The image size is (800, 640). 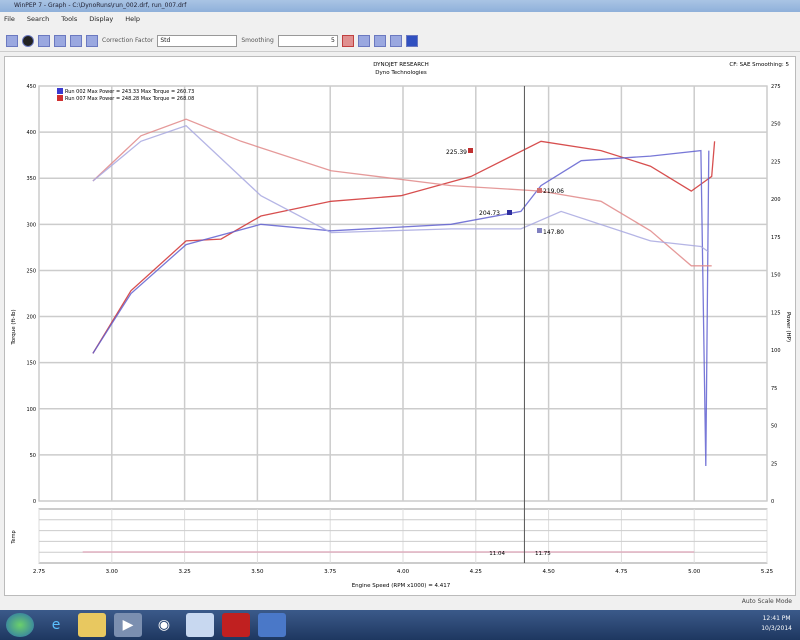 What do you see at coordinates (31, 410) in the screenshot?
I see `y-tick-label: 100` at bounding box center [31, 410].